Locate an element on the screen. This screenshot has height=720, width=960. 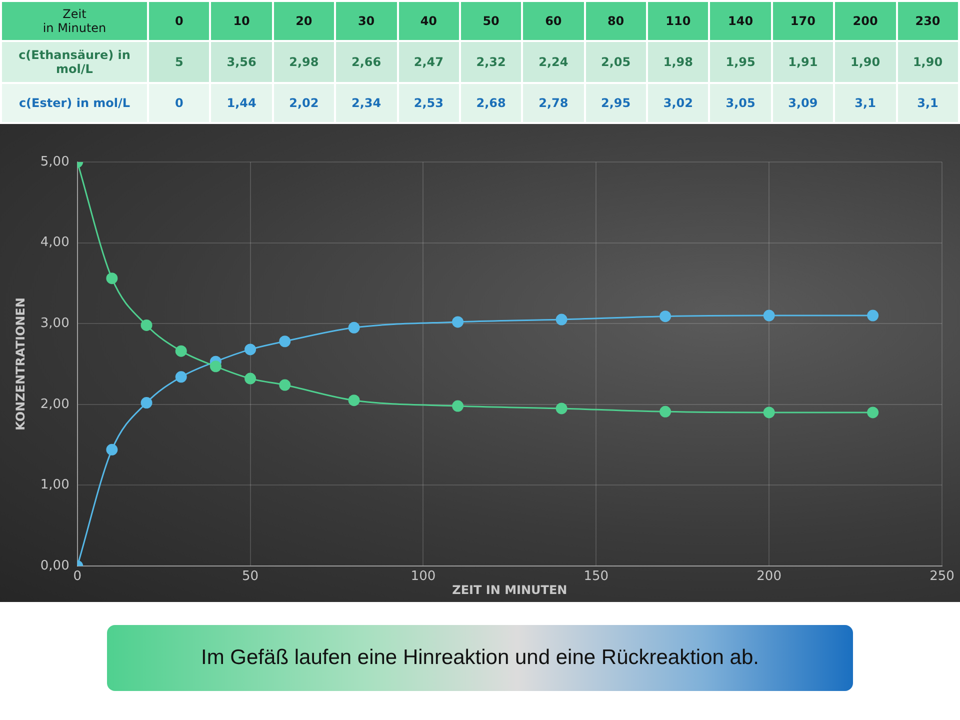
data-label: 3,09 is located at coordinates (803, 103).